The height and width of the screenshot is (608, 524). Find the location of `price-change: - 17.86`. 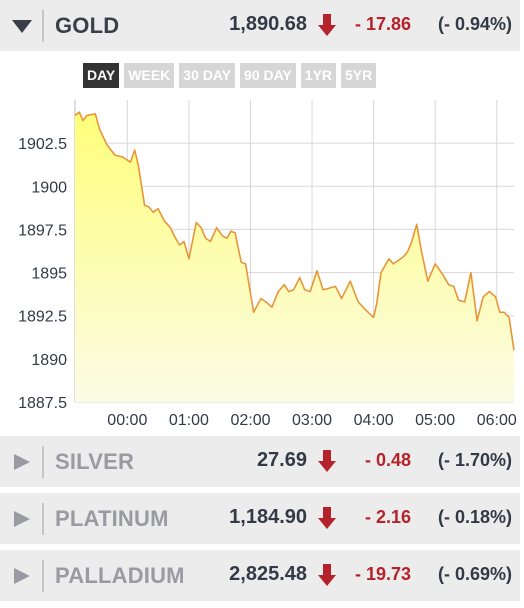

price-change: - 17.86 is located at coordinates (382, 24).